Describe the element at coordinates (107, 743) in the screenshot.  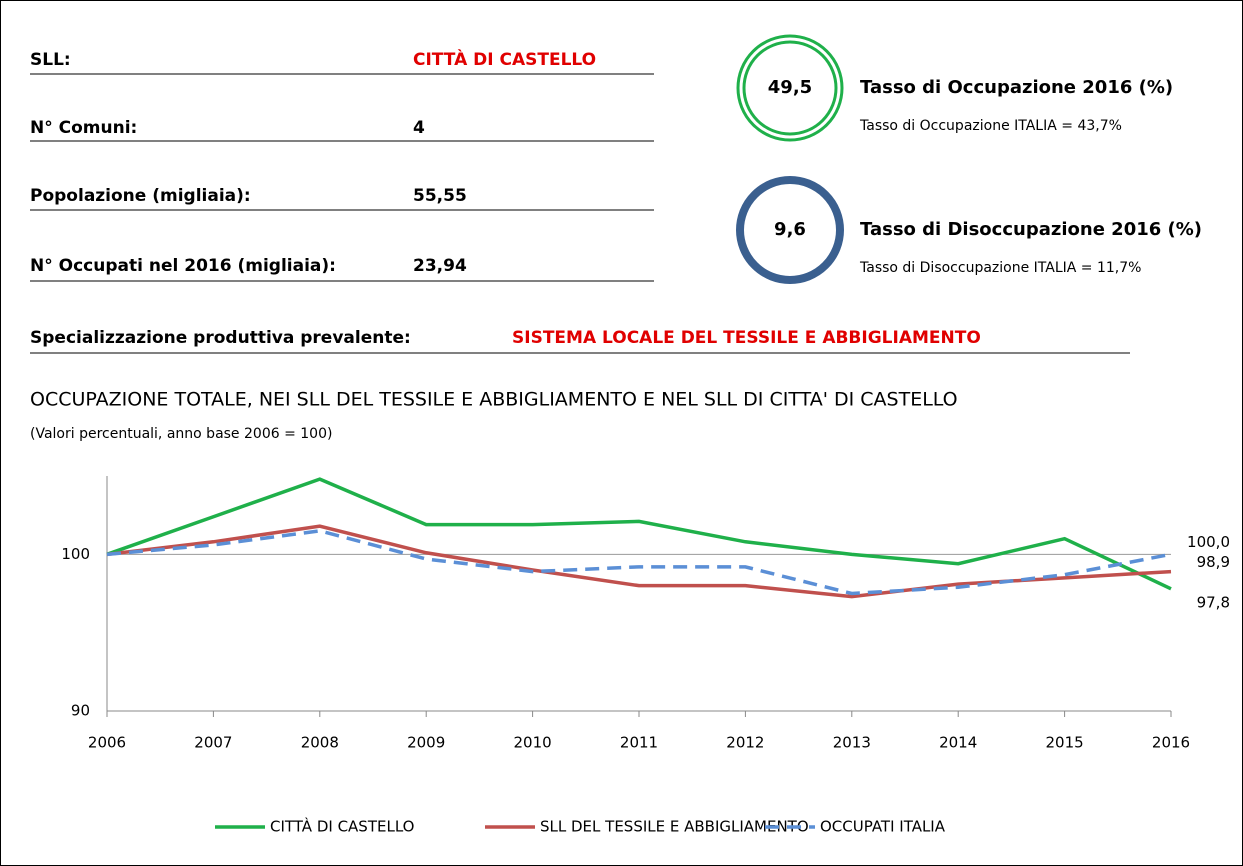
I see `x-tick-label: 2006` at that location.